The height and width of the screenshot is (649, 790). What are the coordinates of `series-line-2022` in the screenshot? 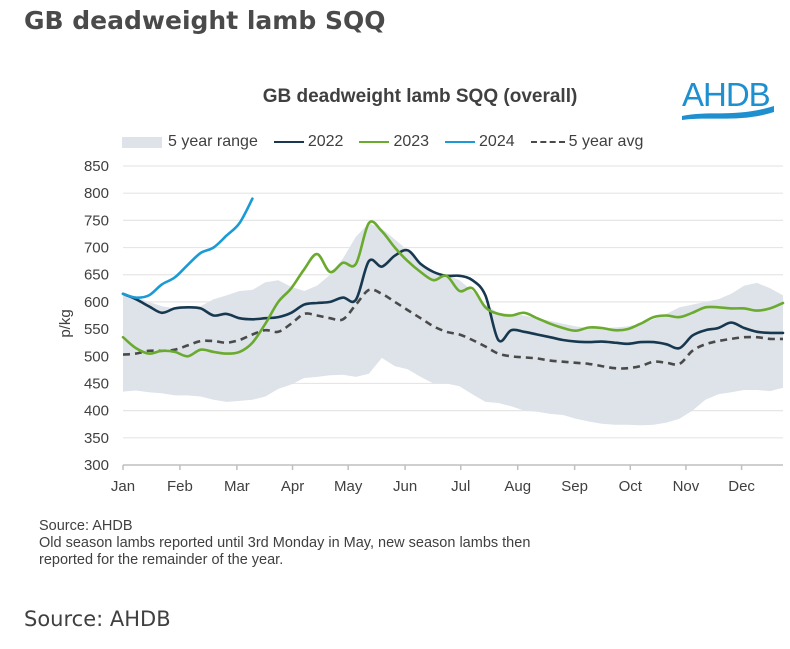 It's located at (453, 299).